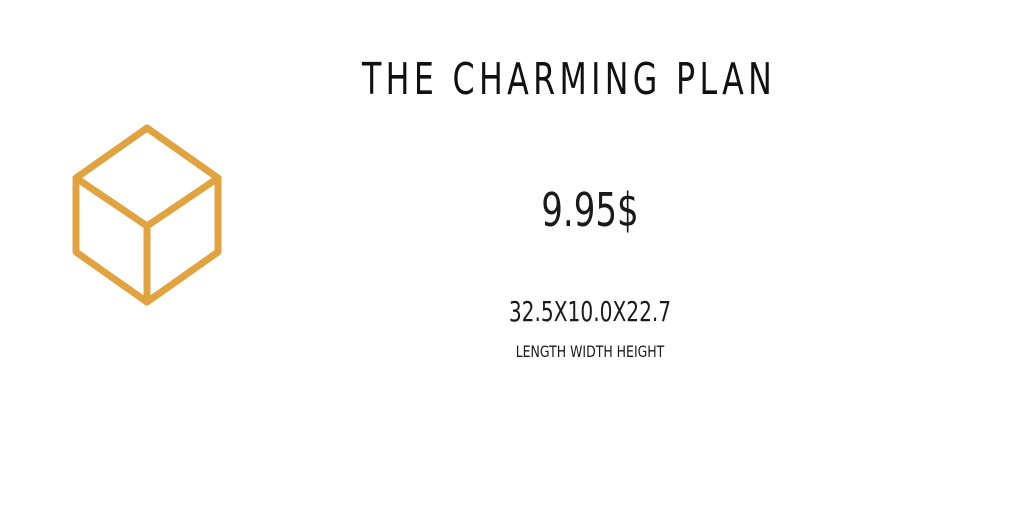  I want to click on cube-icon, so click(147, 215).